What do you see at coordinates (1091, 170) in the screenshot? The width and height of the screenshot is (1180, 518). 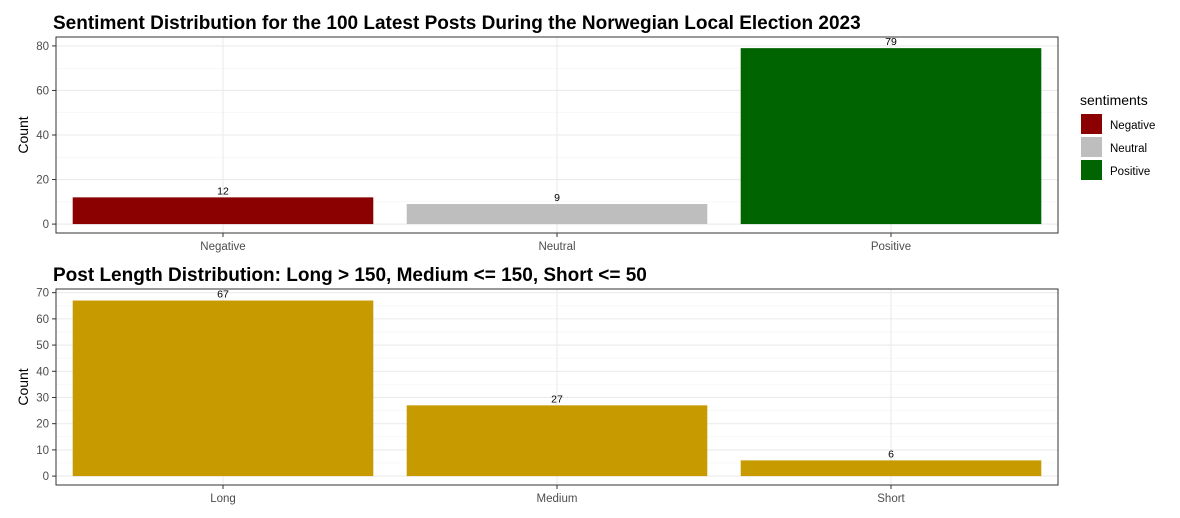 I see `legend-key-positive` at bounding box center [1091, 170].